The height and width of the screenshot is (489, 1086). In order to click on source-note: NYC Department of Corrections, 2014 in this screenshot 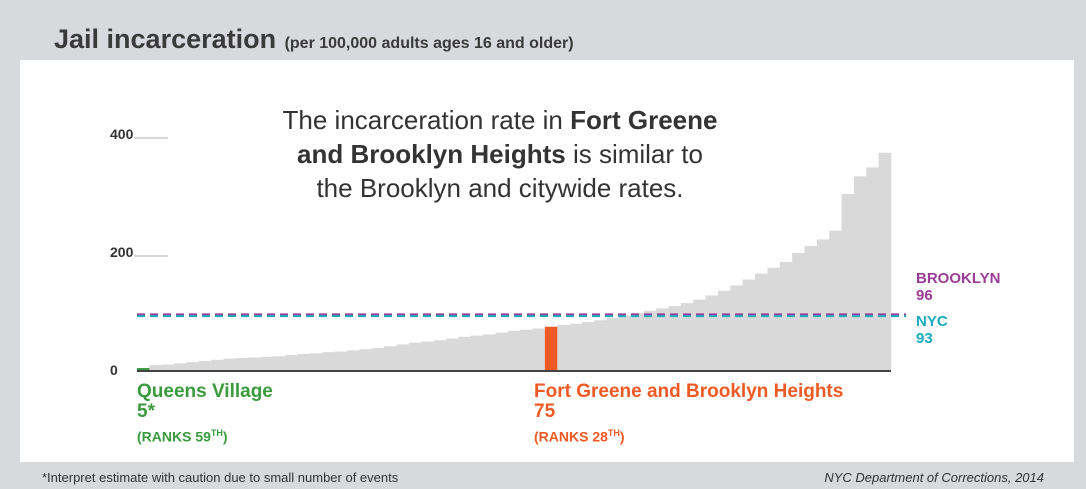, I will do `click(934, 477)`.